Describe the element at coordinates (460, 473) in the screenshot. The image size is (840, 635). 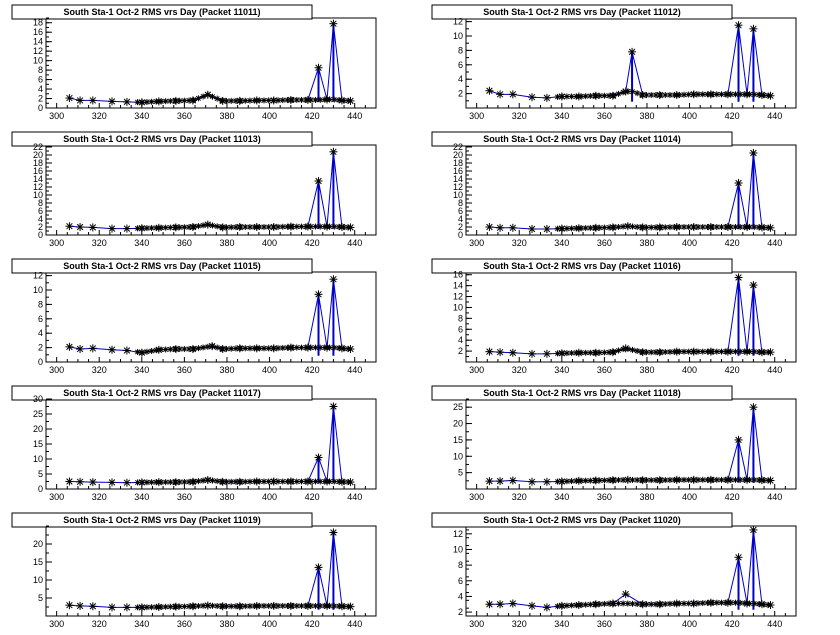
I see `y-tick-label: 5` at that location.